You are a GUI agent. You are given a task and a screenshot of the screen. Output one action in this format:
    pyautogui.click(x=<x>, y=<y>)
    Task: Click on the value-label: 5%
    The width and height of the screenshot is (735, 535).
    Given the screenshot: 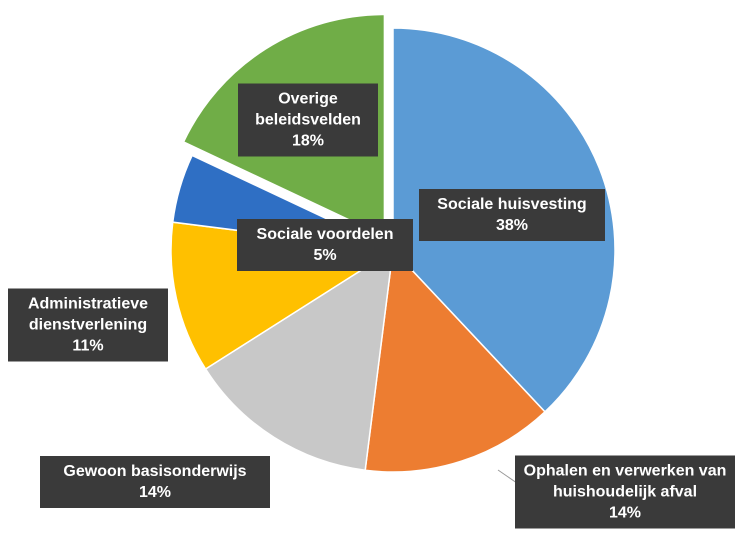 What is the action you would take?
    pyautogui.click(x=325, y=255)
    